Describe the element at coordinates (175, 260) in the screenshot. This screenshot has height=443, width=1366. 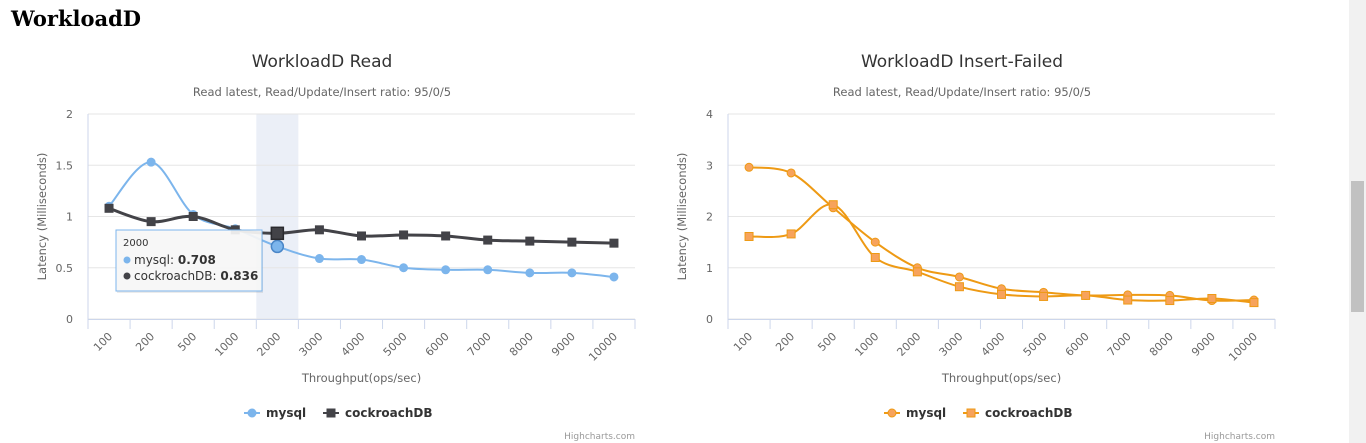
I see `tooltip-row: mysql: 0.708` at that location.